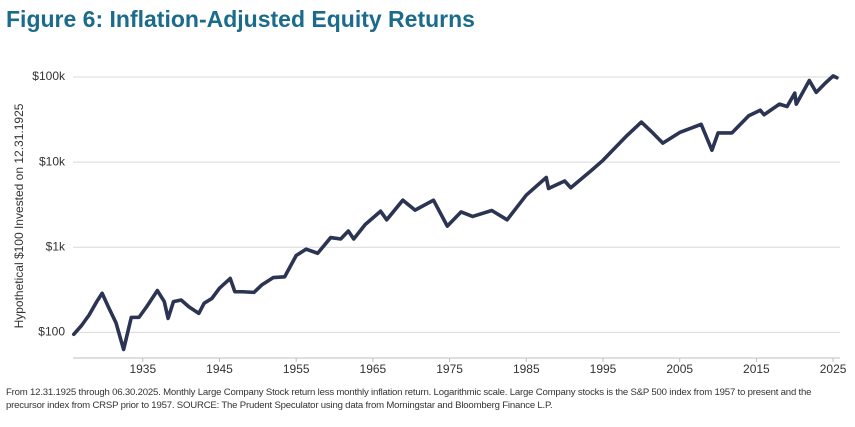 The image size is (855, 427). What do you see at coordinates (52, 161) in the screenshot?
I see `y-tick-label: $10k` at bounding box center [52, 161].